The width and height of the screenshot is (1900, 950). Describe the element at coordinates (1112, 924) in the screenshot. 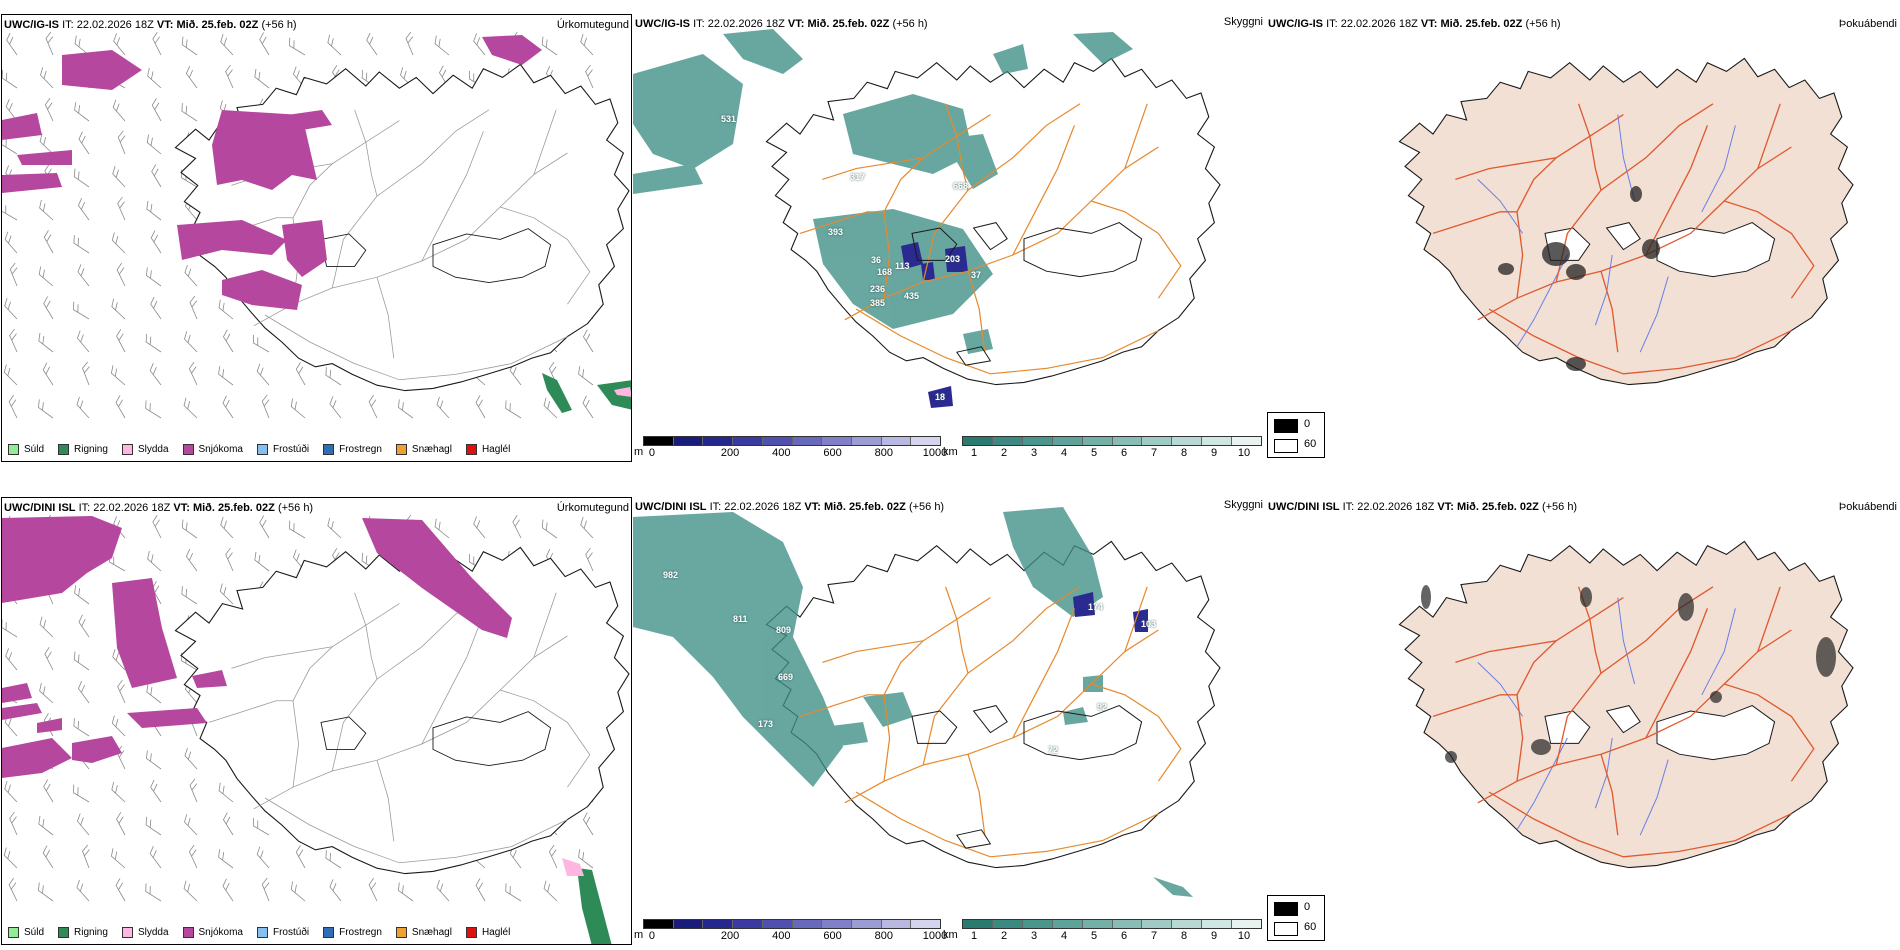

I see `colorbar-strip` at that location.